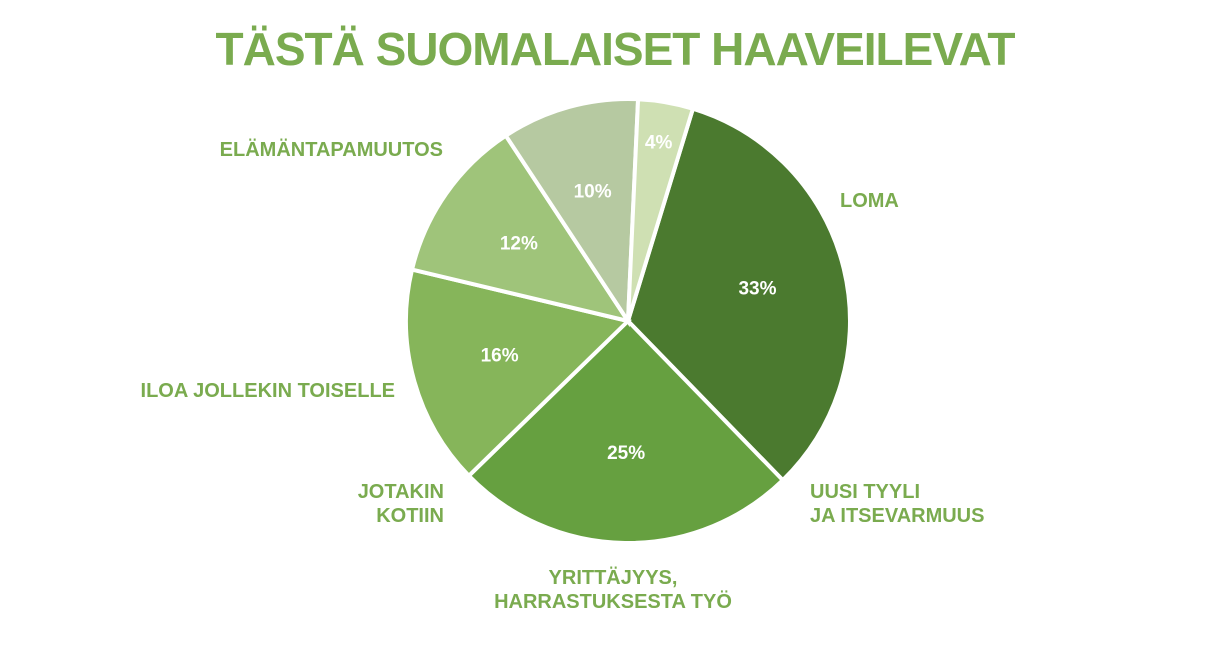 This screenshot has width=1230, height=651. What do you see at coordinates (615, 49) in the screenshot?
I see `chart-title: TÄSTÄ SUOMALAISET HAAVEILEVAT` at bounding box center [615, 49].